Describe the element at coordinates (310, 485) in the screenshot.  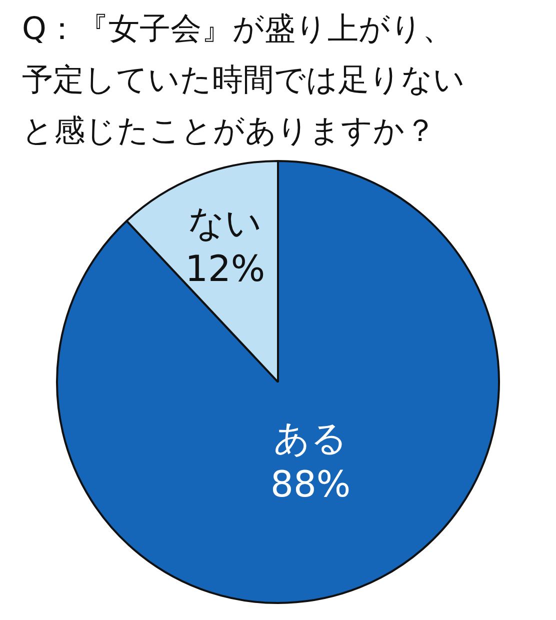
I see `data-label: 88%` at that location.